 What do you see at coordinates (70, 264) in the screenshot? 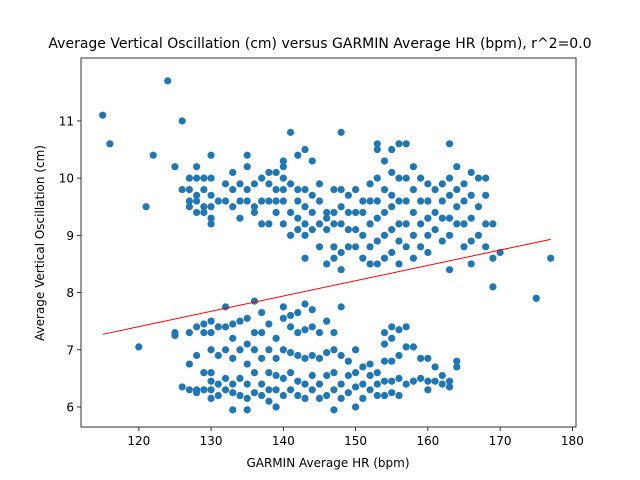
I see `y-axis-ticks: 6 7 8 9 10 11` at bounding box center [70, 264].